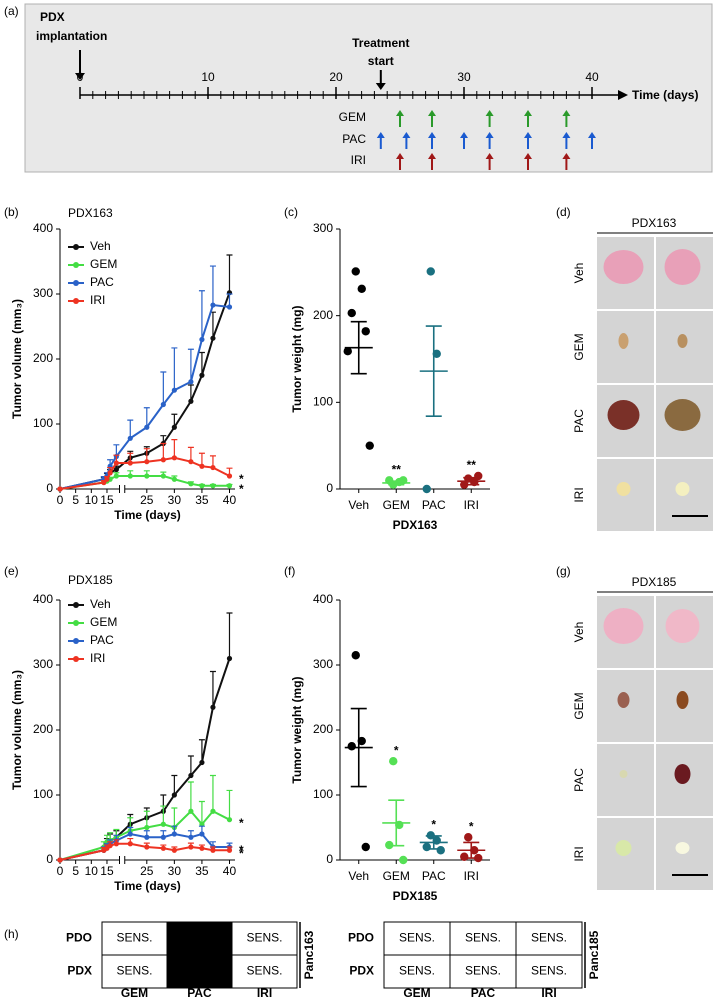  What do you see at coordinates (336, 77) in the screenshot?
I see `x-tick-label: 20` at bounding box center [336, 77].